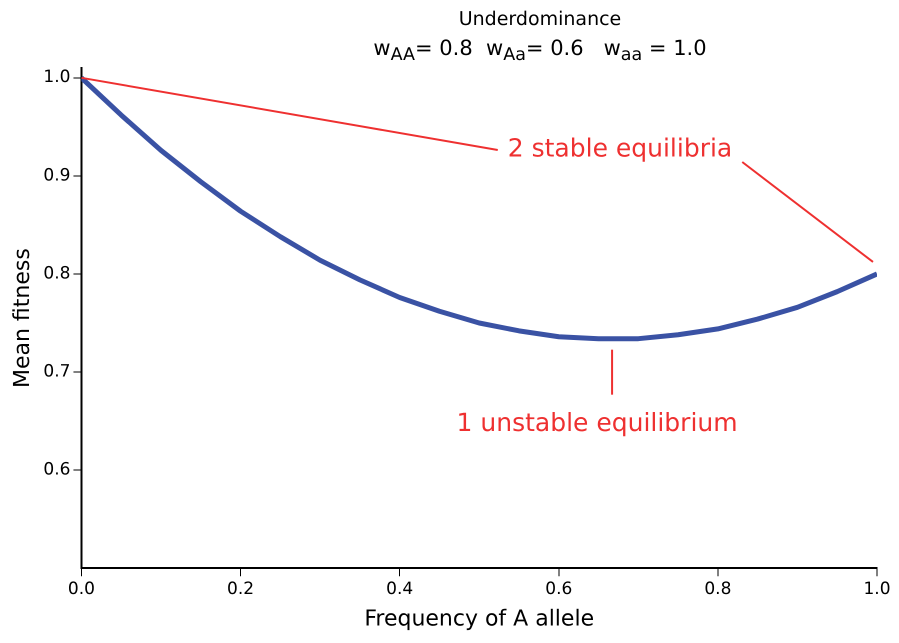 The width and height of the screenshot is (899, 643). What do you see at coordinates (240, 588) in the screenshot?
I see `x-tick-label: 0.2` at bounding box center [240, 588].